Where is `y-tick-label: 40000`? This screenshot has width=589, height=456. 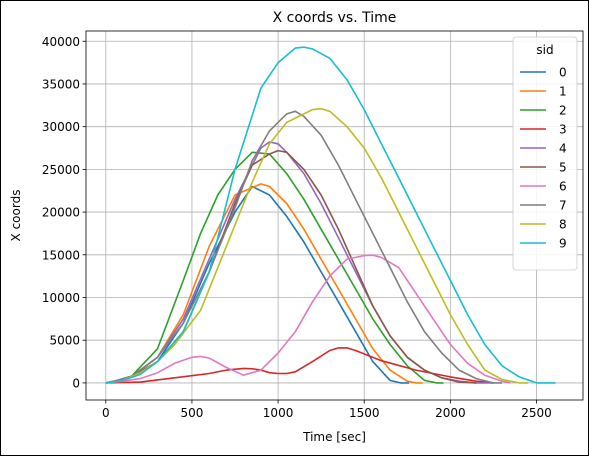
y-tick-label: 40000 is located at coordinates (61, 42).